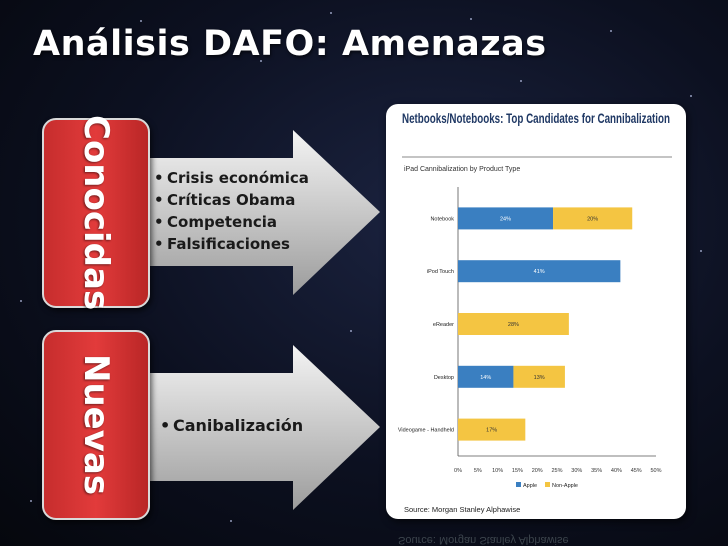 The image size is (728, 546). I want to click on new-label: Nuevas, so click(96, 425).